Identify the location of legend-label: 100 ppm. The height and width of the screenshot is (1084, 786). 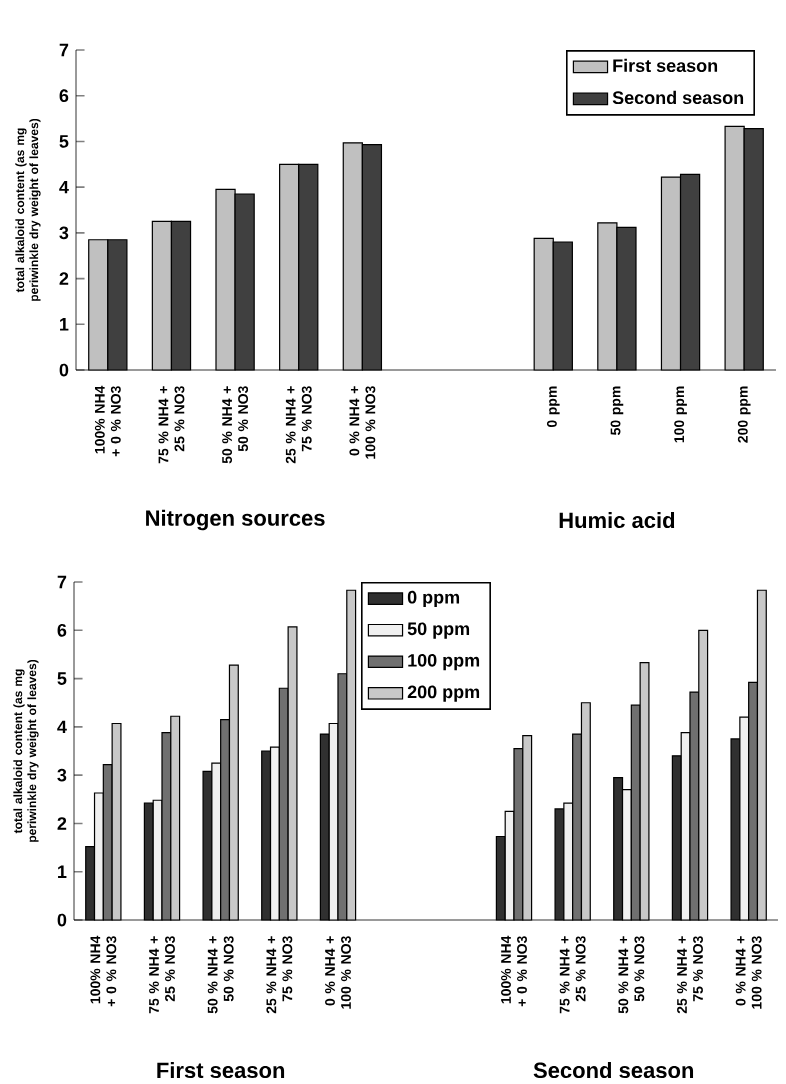
(444, 662).